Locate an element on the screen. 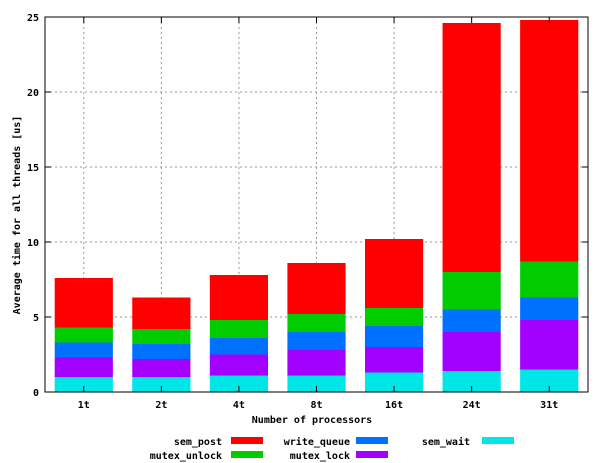 Image resolution: width=596 pixels, height=463 pixels. bar-mutex_unlock-8t is located at coordinates (316, 323).